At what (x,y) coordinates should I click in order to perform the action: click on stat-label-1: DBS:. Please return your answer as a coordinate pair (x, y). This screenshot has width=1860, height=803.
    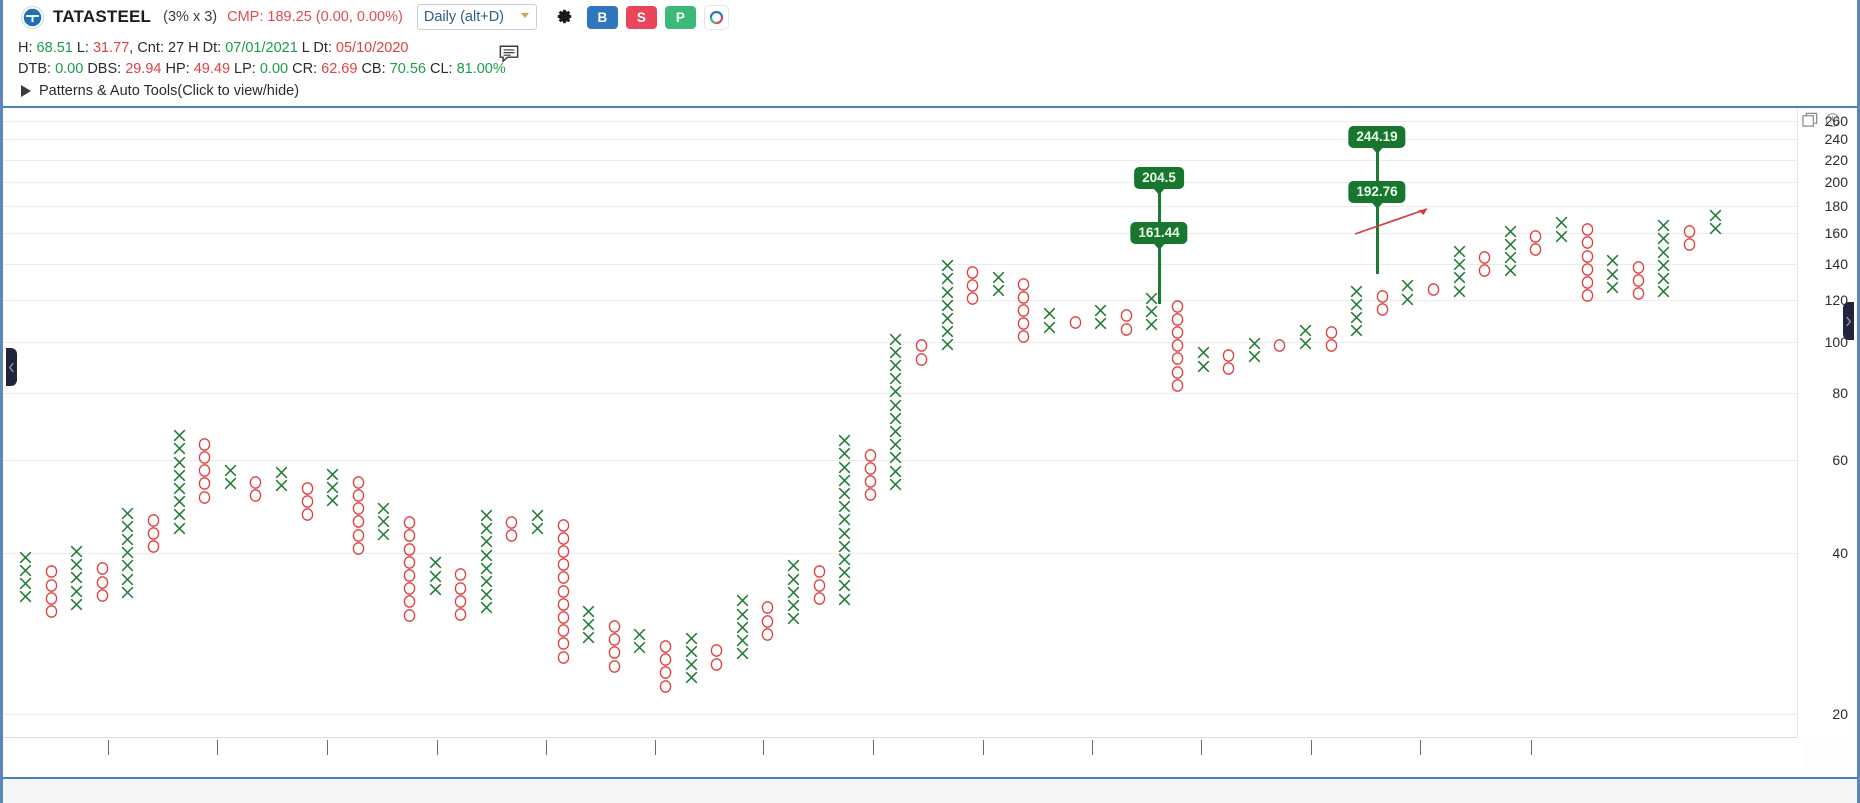
    Looking at the image, I should click on (104, 69).